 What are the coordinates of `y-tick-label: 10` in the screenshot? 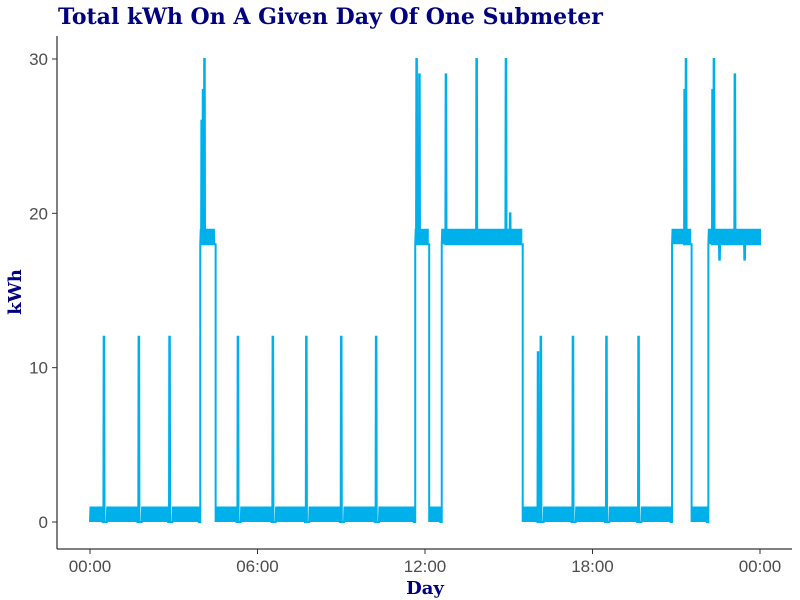 It's located at (38, 368).